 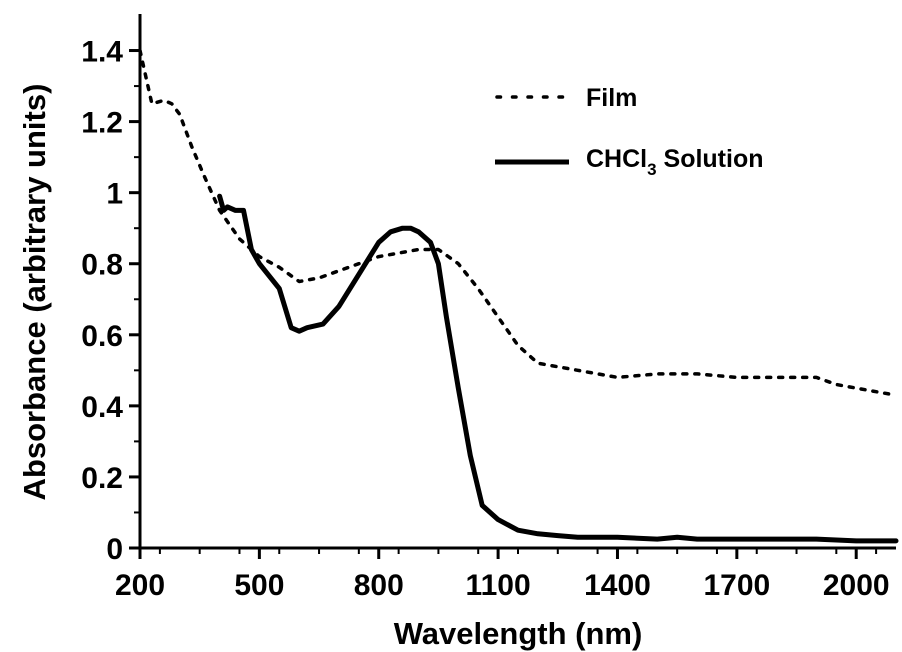 What do you see at coordinates (102, 478) in the screenshot?
I see `y-tick-label: 0.2` at bounding box center [102, 478].